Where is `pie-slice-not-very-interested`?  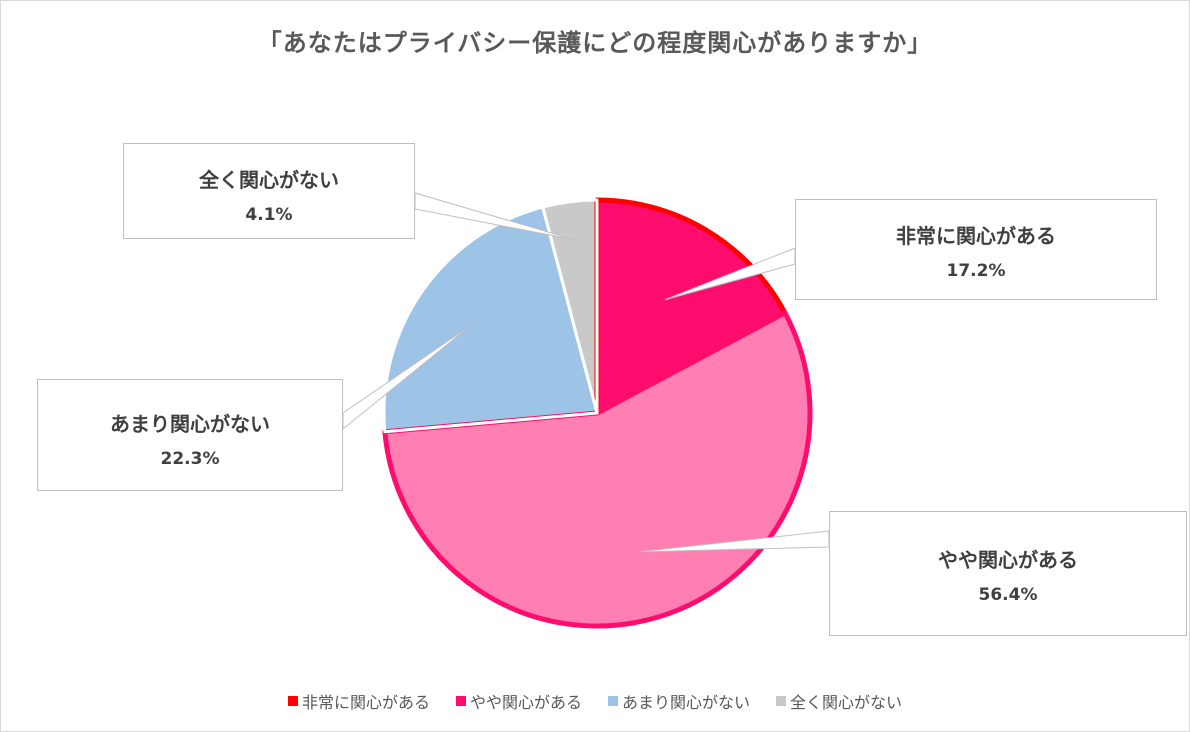 pie-slice-not-very-interested is located at coordinates (490, 319).